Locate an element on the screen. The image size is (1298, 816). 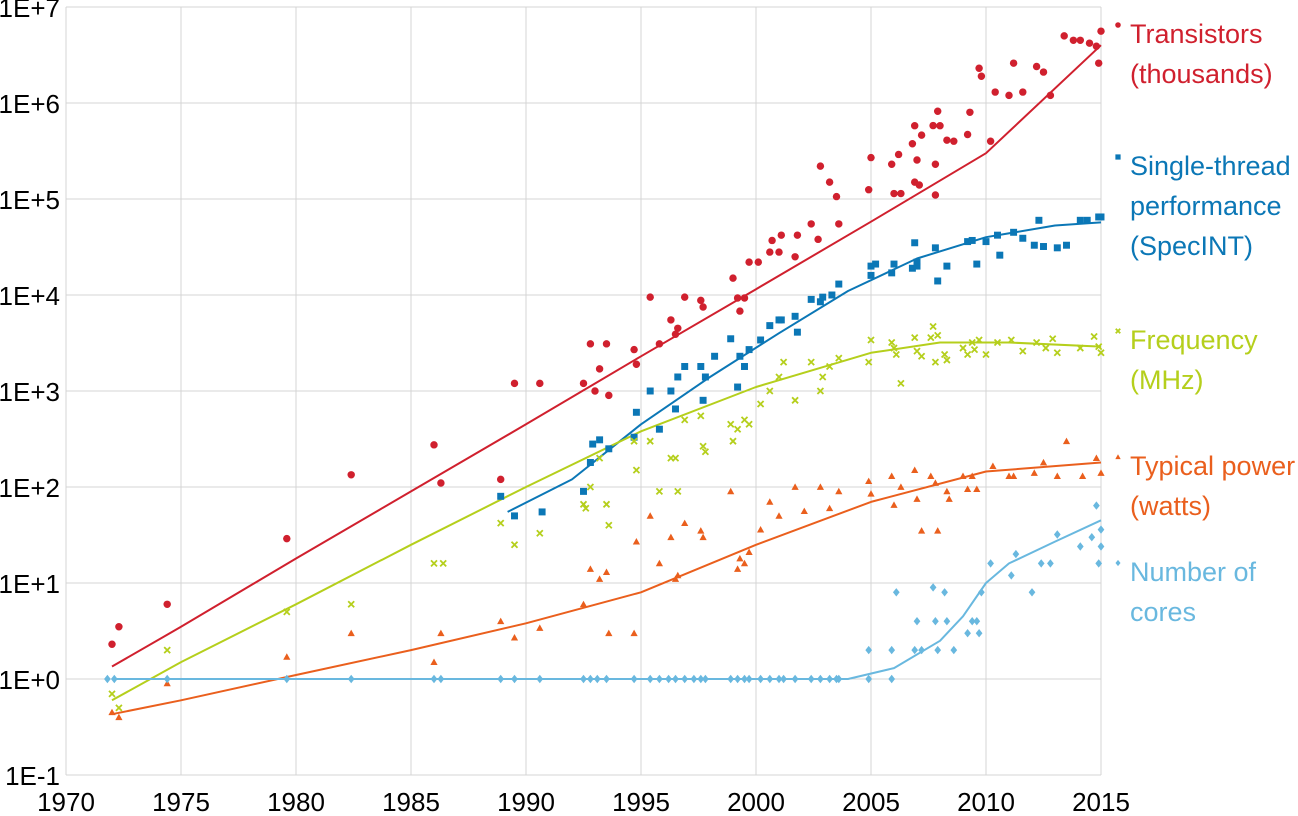
legend-item-transistors-thousands: Transistors (thousands) is located at coordinates (1194, 54).